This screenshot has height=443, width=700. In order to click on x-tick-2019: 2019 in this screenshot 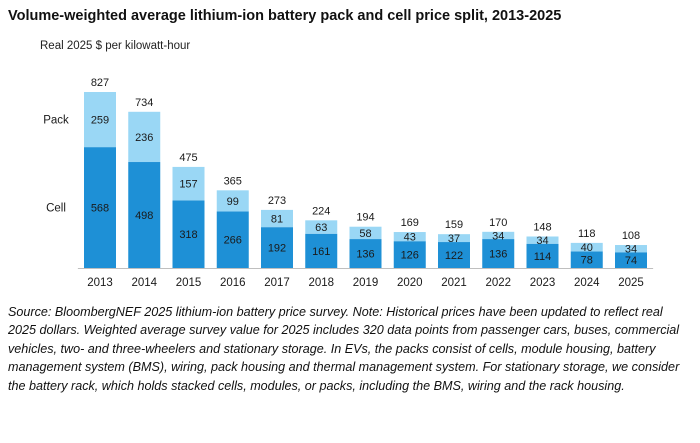, I will do `click(366, 283)`.